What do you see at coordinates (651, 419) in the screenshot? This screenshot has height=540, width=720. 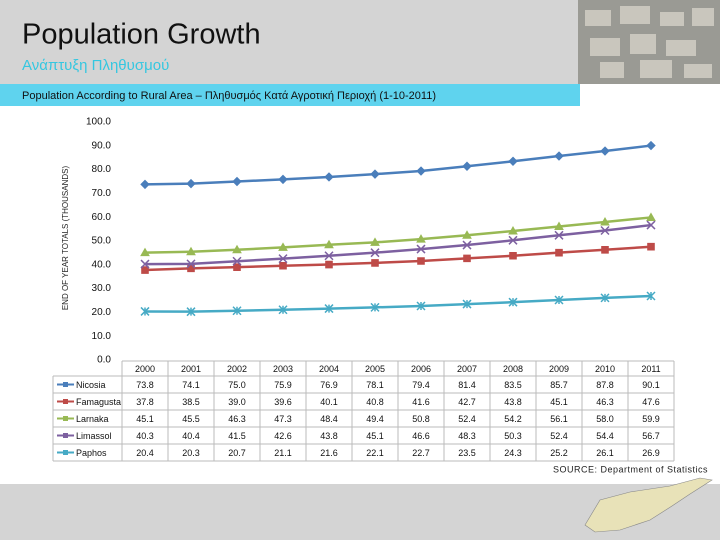 I see `table-value: 59.9` at bounding box center [651, 419].